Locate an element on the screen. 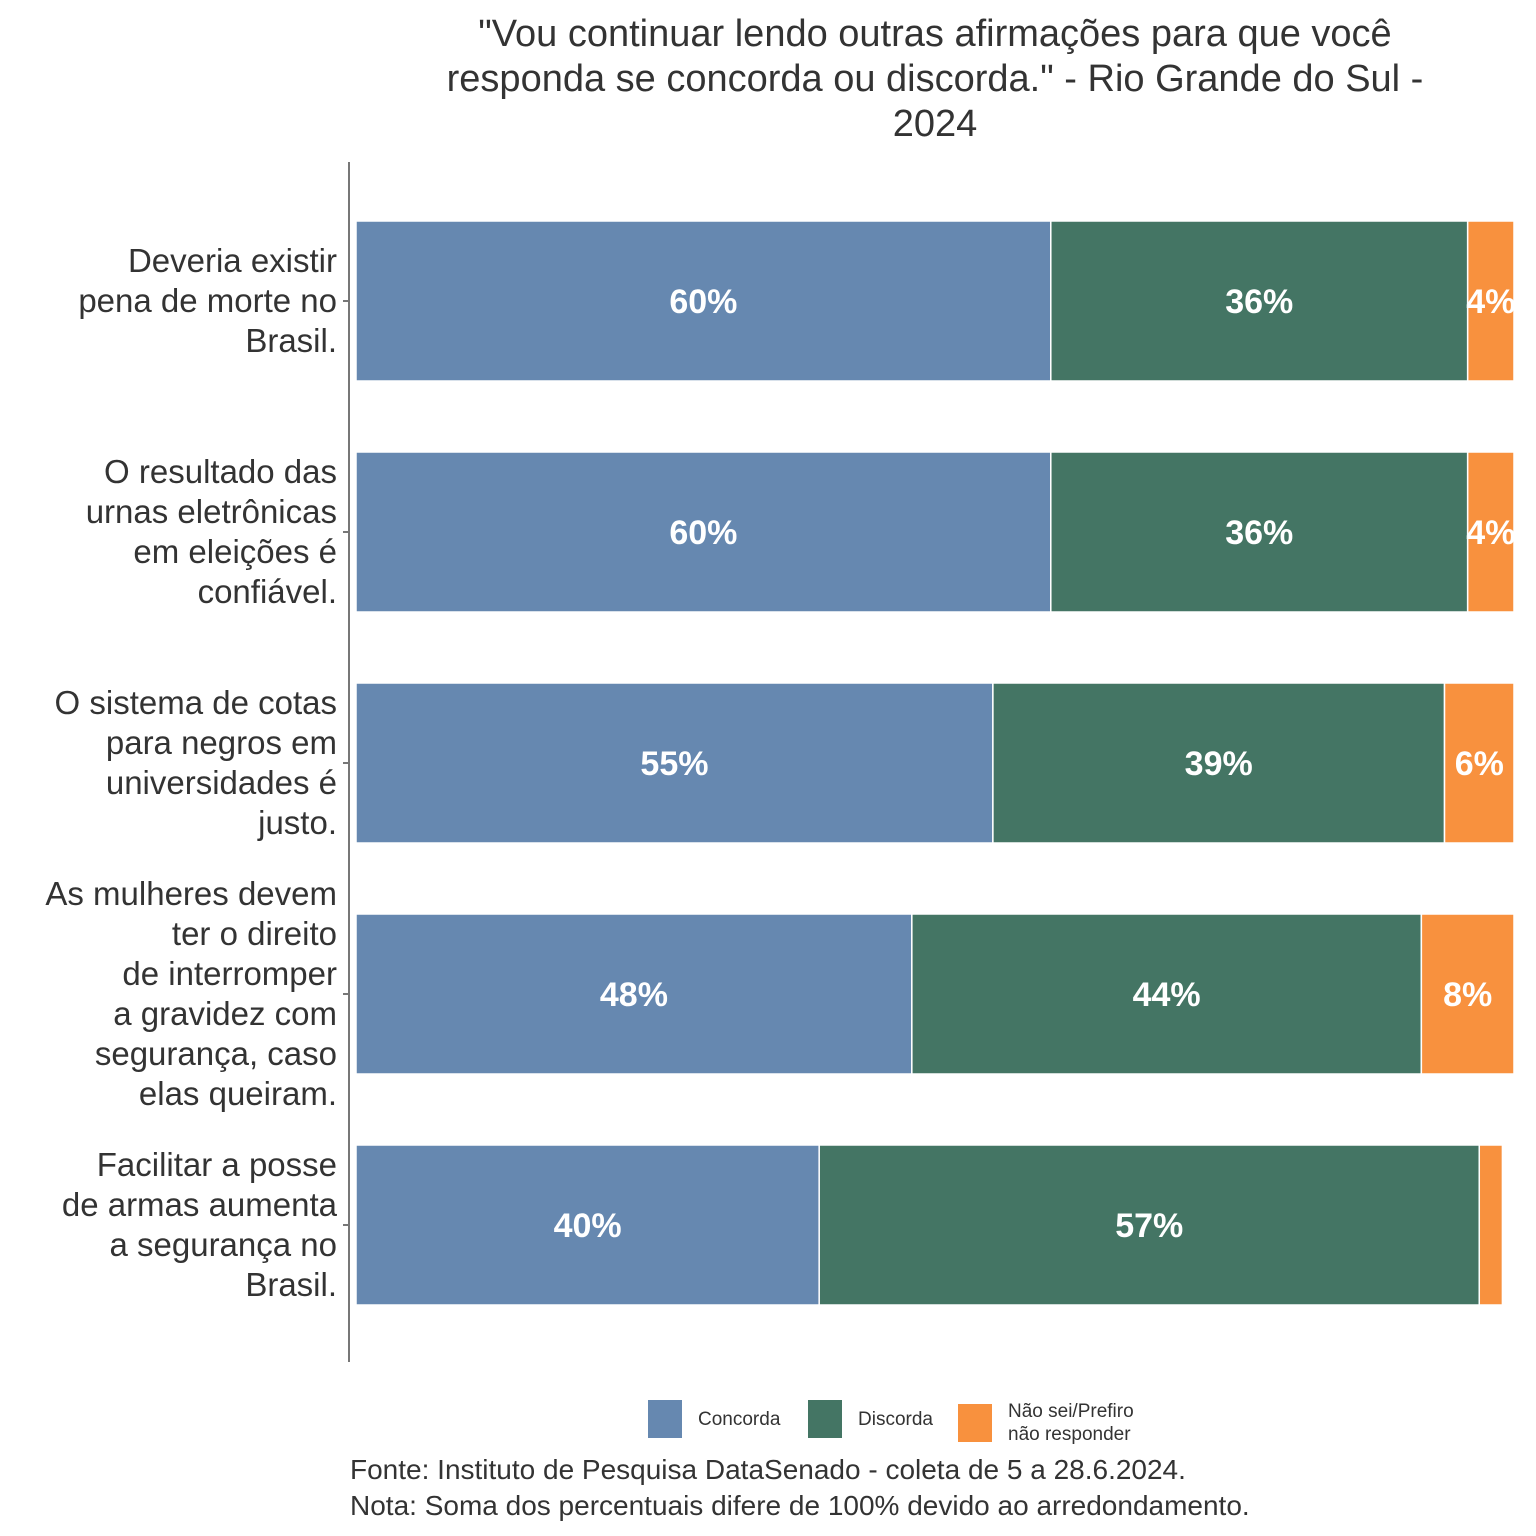 Image resolution: width=1536 pixels, height=1536 pixels. legend-label-concorda: Concorda is located at coordinates (739, 1419).